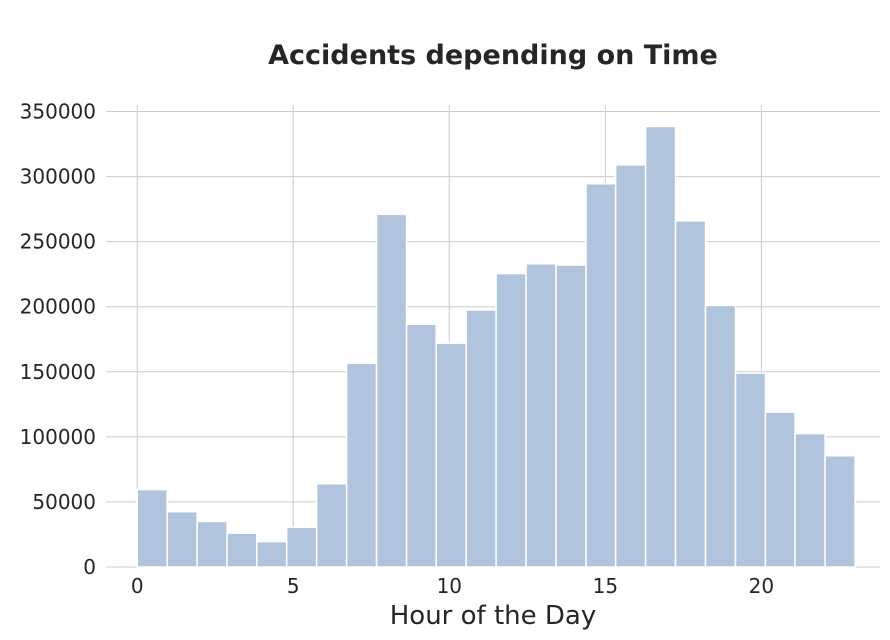 This screenshot has height=640, width=890. I want to click on y-tick-label: 150000, so click(58, 372).